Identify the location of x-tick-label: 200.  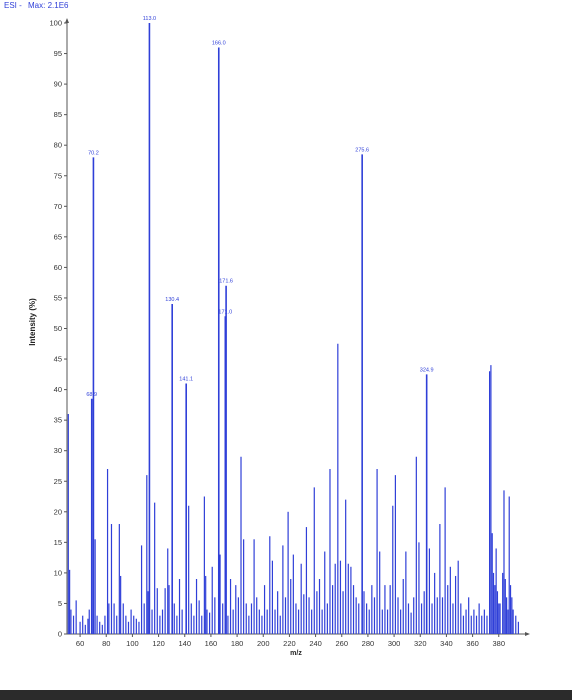
(263, 643).